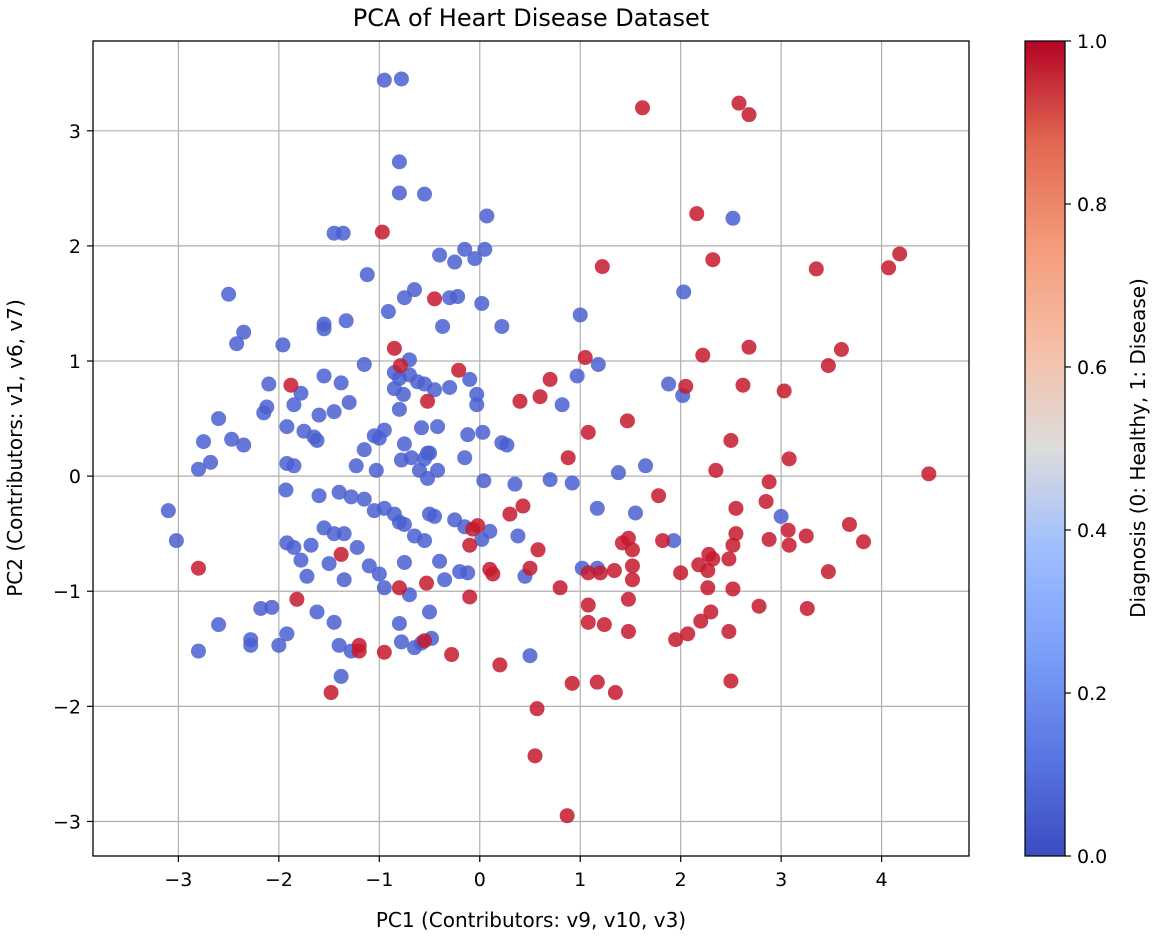 The image size is (1155, 936). What do you see at coordinates (1092, 857) in the screenshot?
I see `colorbar-tick-label: 0.0` at bounding box center [1092, 857].